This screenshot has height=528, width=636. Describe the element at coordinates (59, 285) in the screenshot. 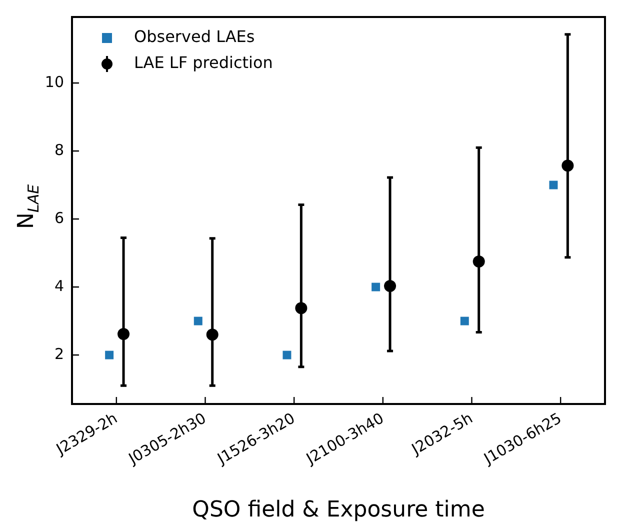

I see `y-tick-label: 4` at that location.